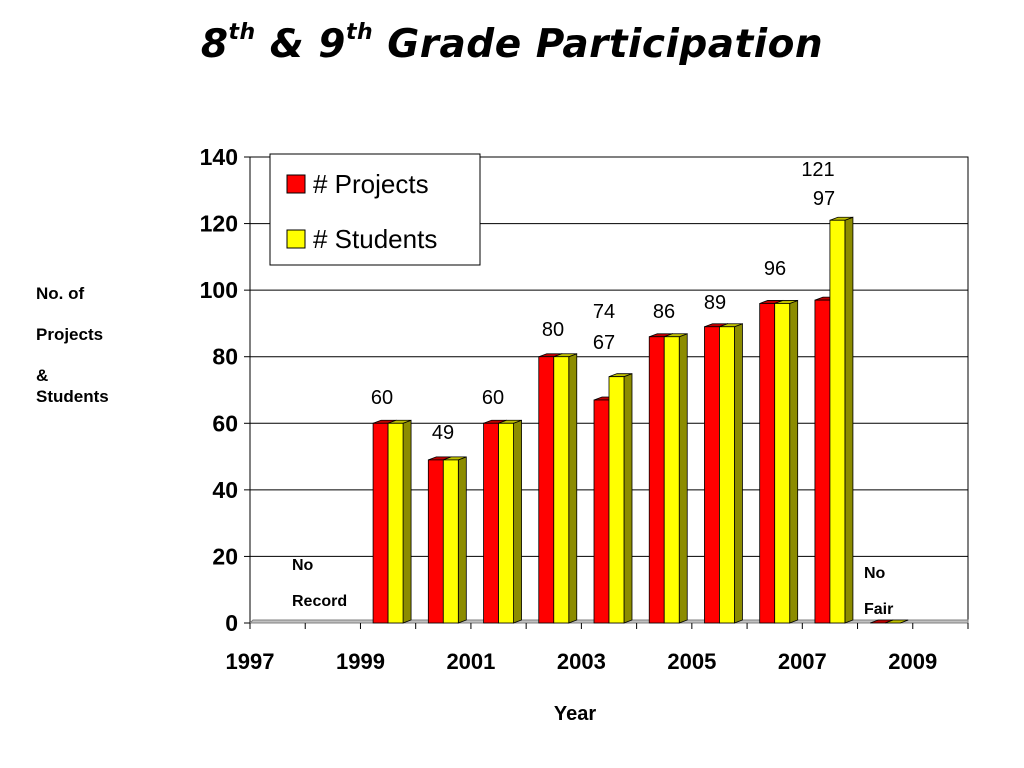 Image resolution: width=1024 pixels, height=768 pixels. Describe the element at coordinates (319, 601) in the screenshot. I see `annotation-note: Record` at that location.